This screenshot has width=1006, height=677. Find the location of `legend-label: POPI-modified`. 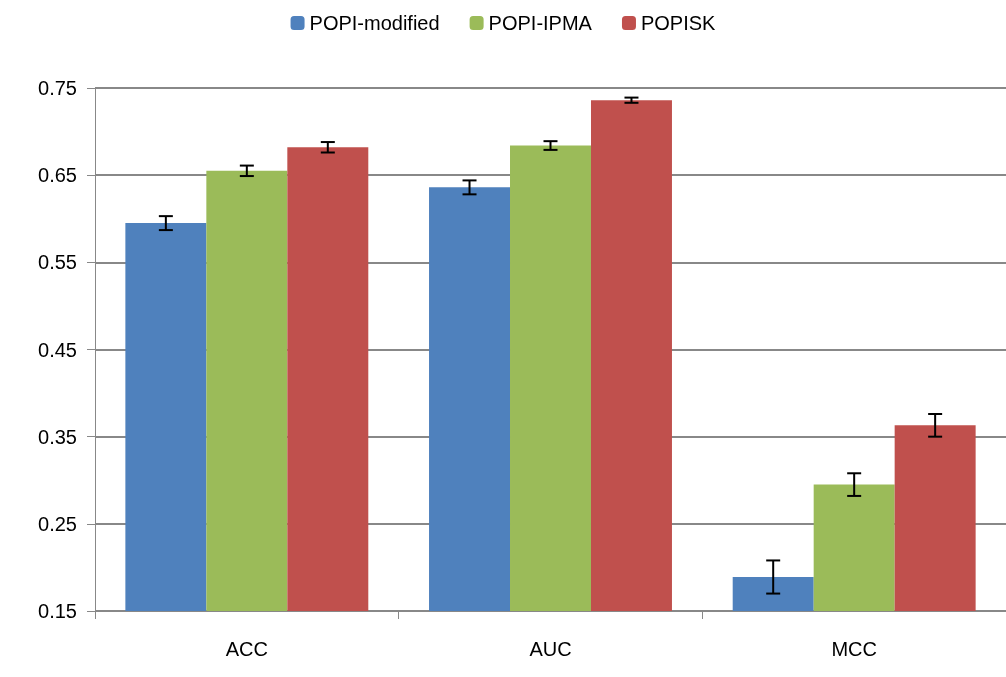

legend-label: POPI-modified is located at coordinates (374, 23).